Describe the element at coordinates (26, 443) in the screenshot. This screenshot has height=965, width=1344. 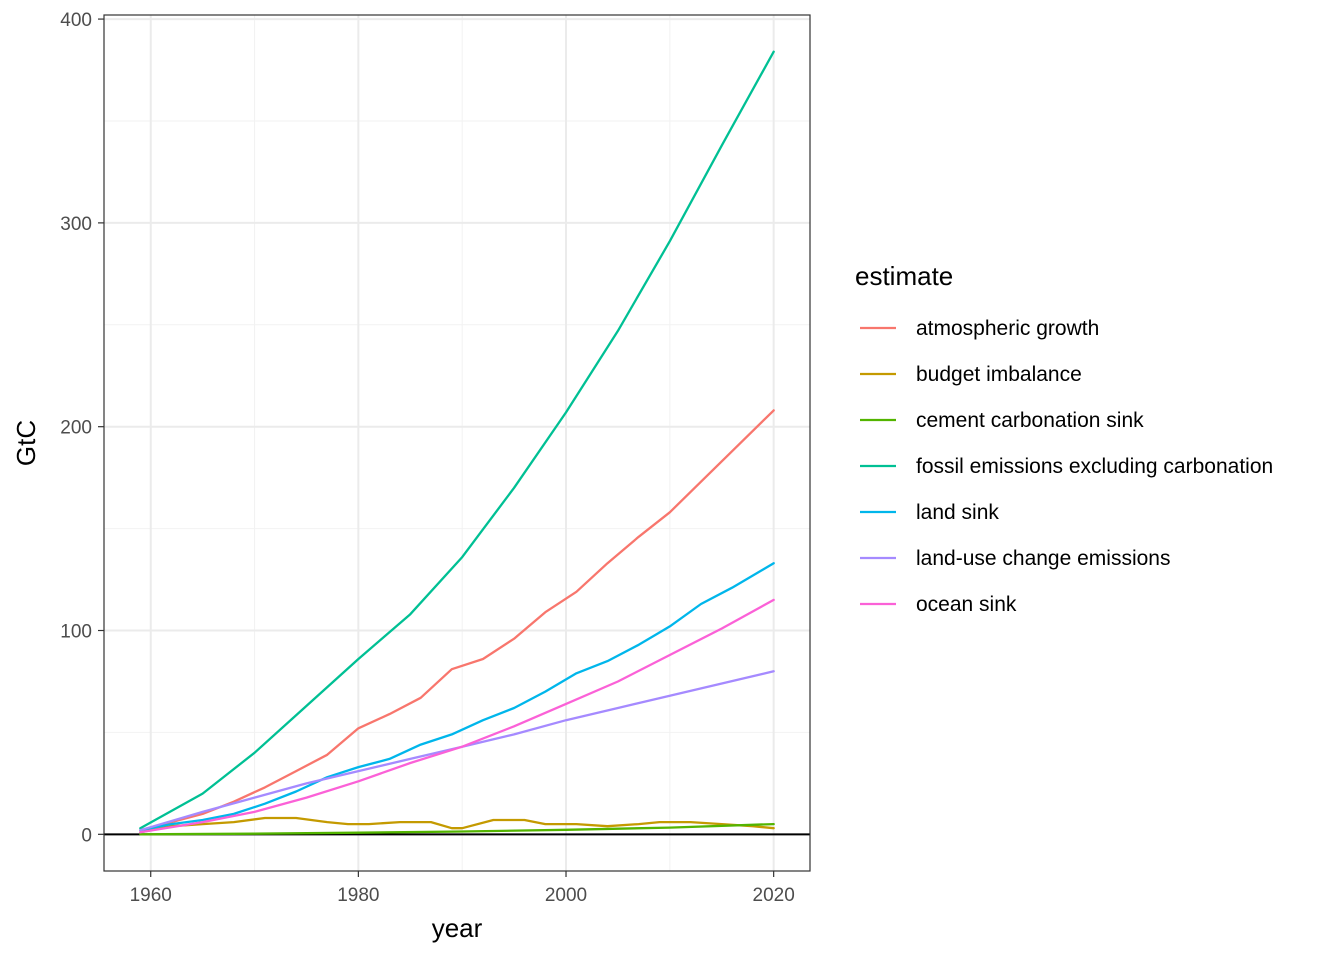
I see `y-axis-title: GtC` at that location.